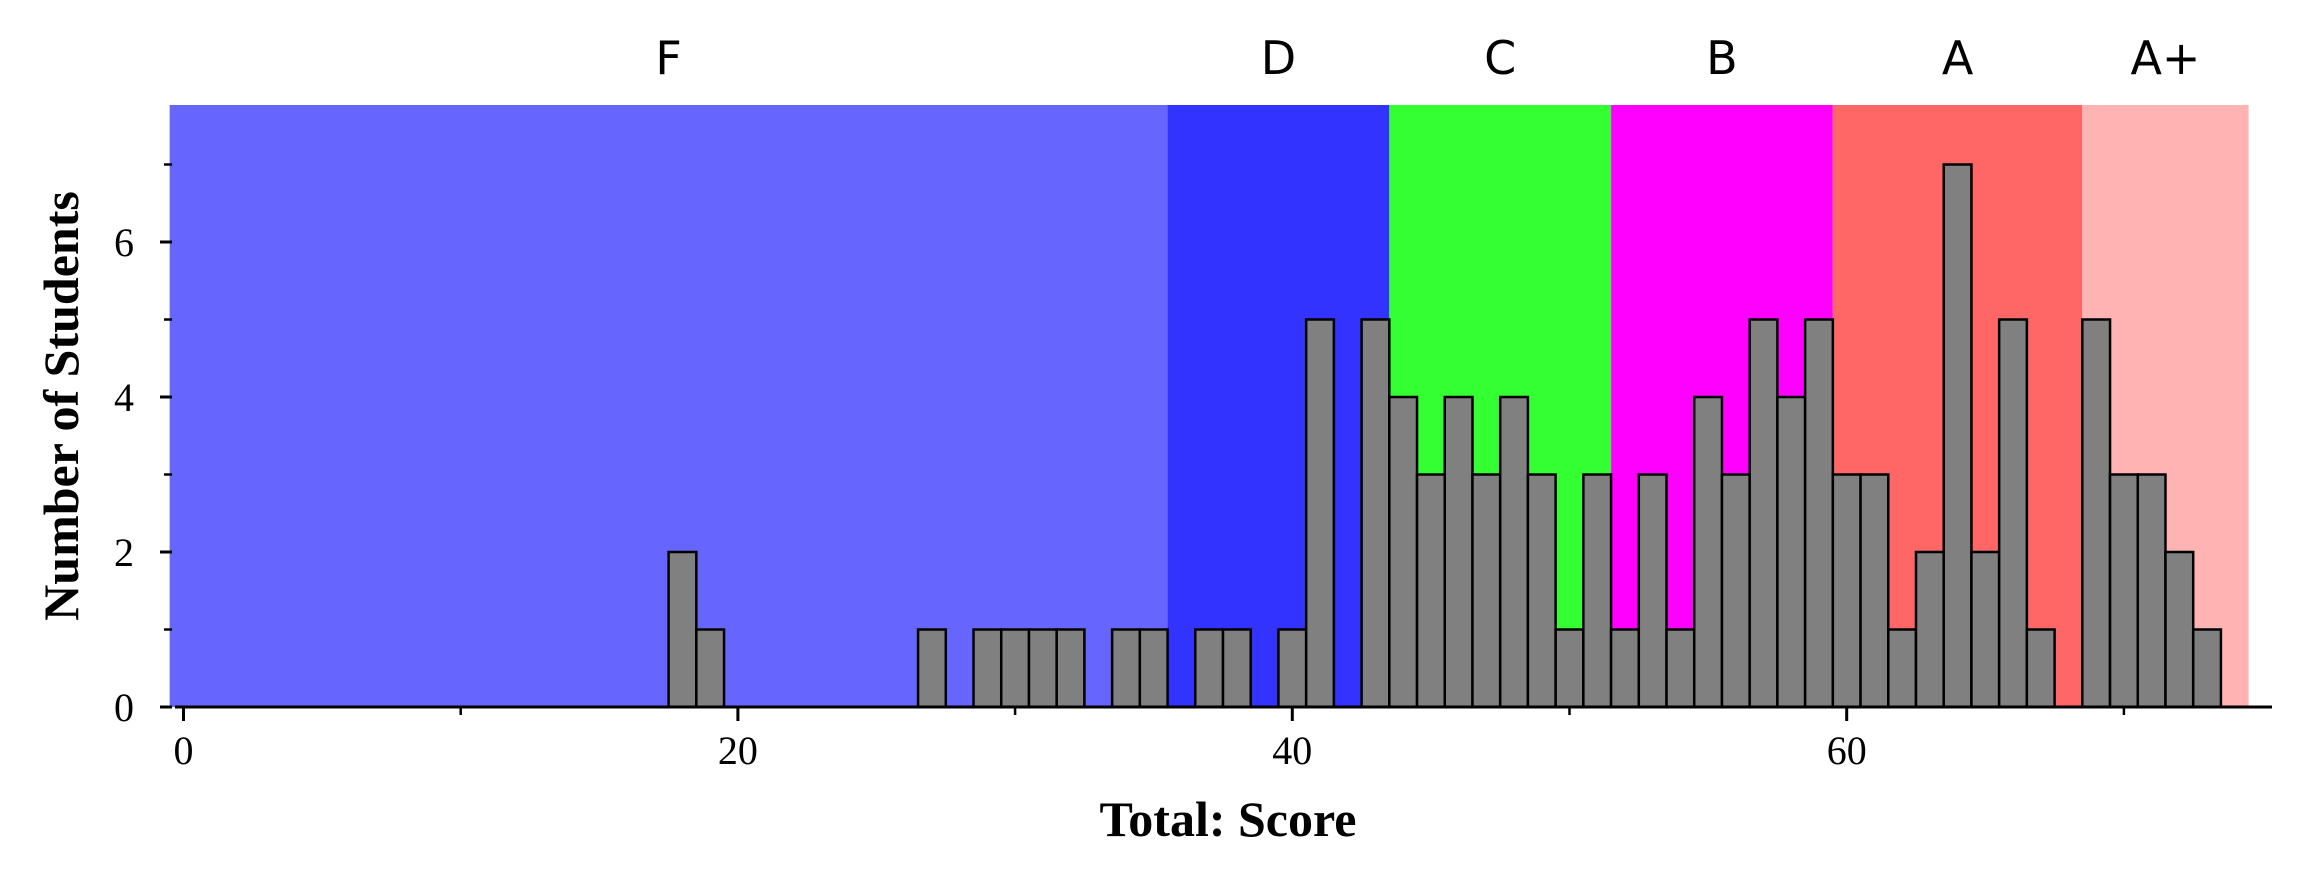  What do you see at coordinates (1278, 406) in the screenshot?
I see `grade-band-d` at bounding box center [1278, 406].